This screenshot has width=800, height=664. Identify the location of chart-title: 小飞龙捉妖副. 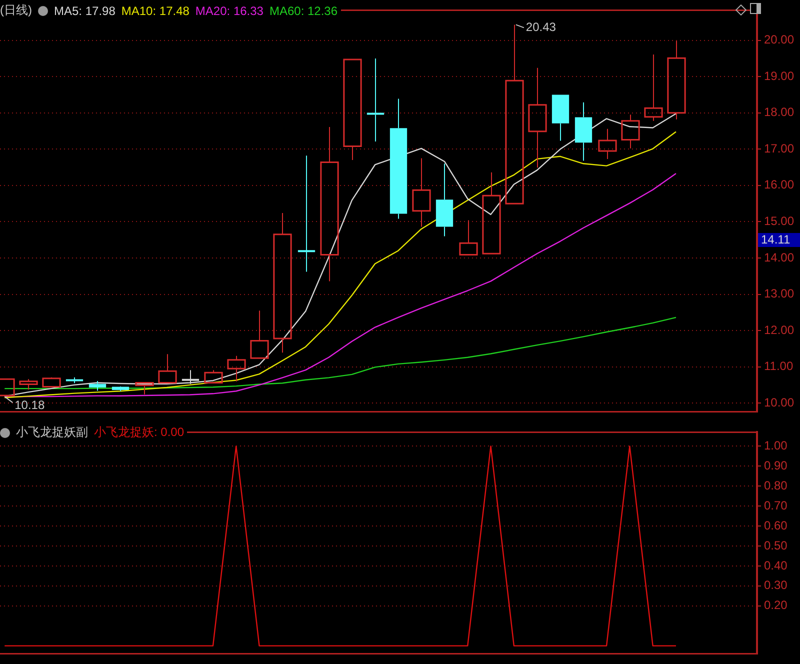
(52, 432).